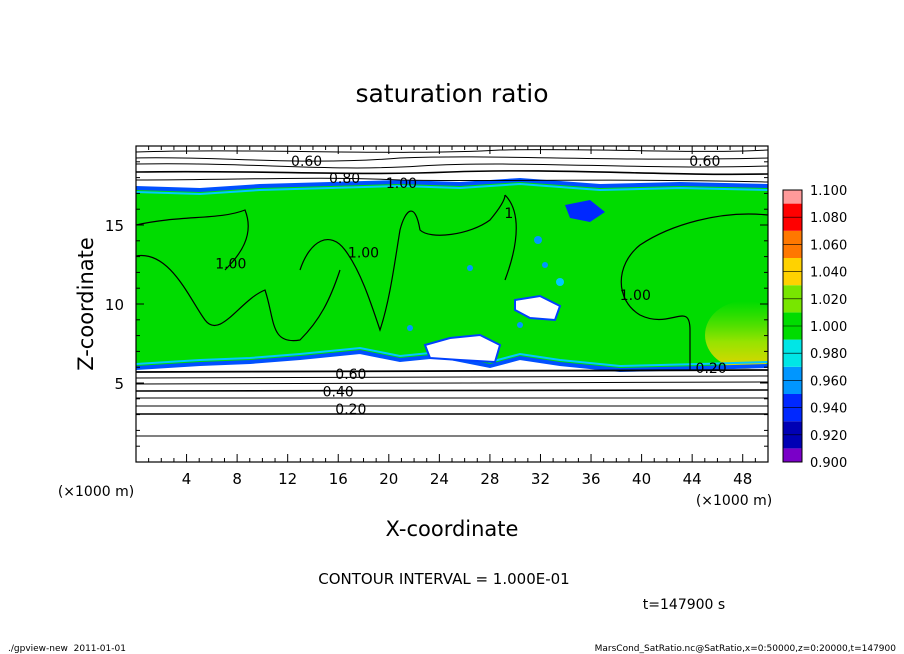 The image size is (904, 654). Describe the element at coordinates (828, 327) in the screenshot. I see `colorbar-label: 1.000` at that location.